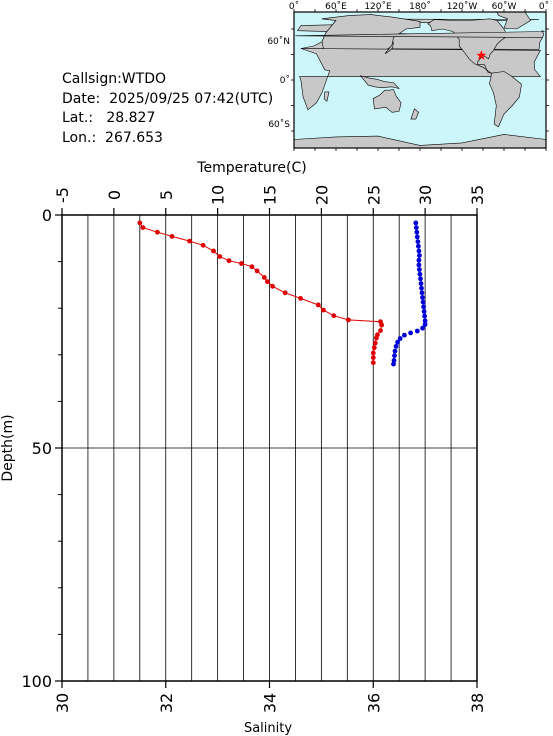 This screenshot has width=553, height=736. Describe the element at coordinates (326, 96) in the screenshot. I see `map-land-madagascar` at that location.